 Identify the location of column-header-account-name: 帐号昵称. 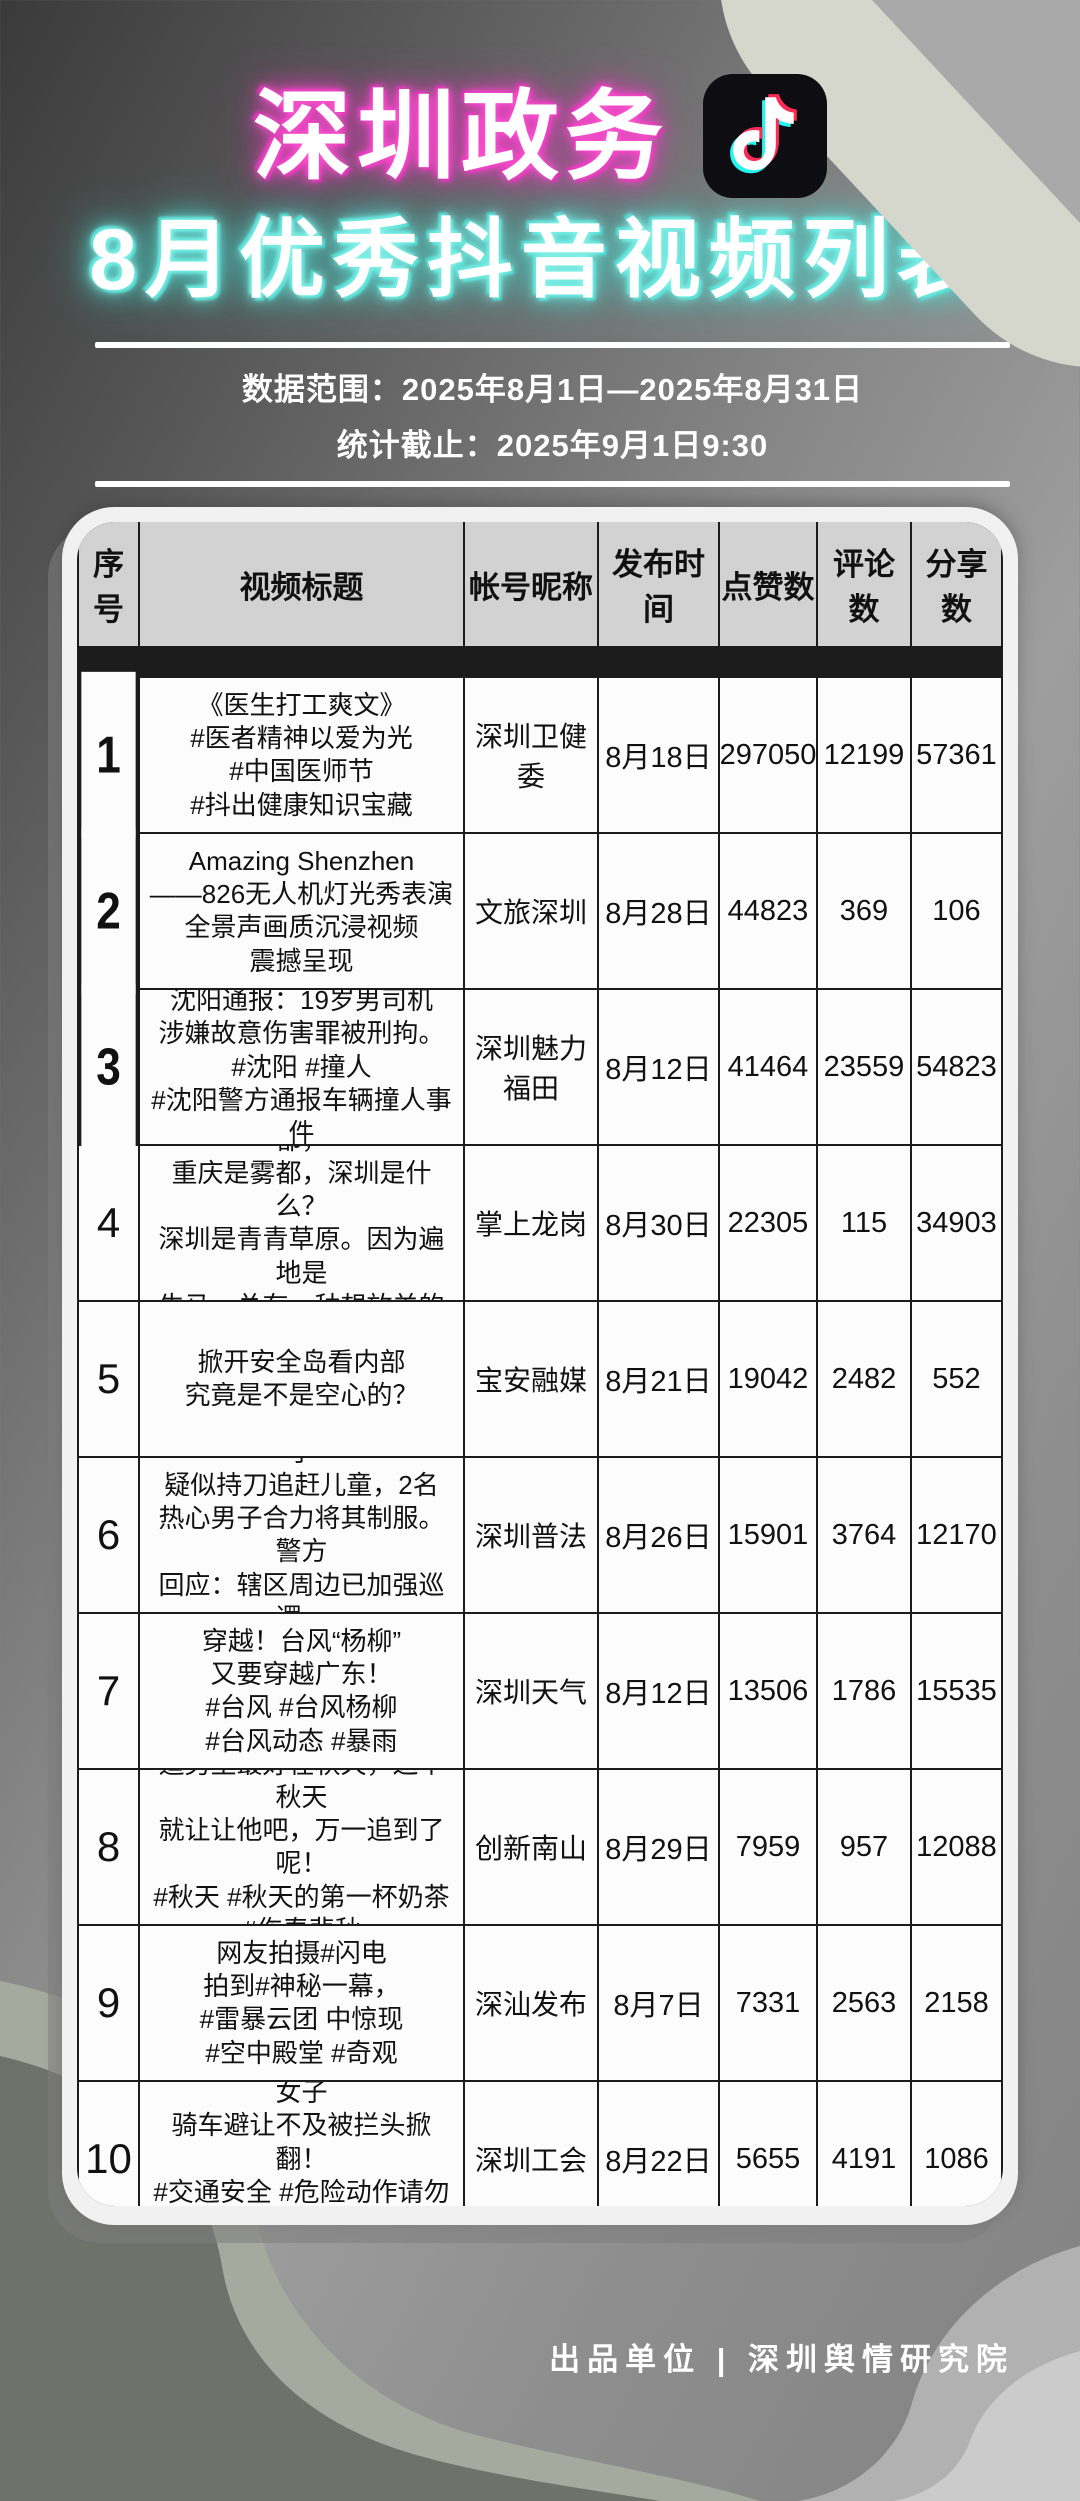
(531, 584).